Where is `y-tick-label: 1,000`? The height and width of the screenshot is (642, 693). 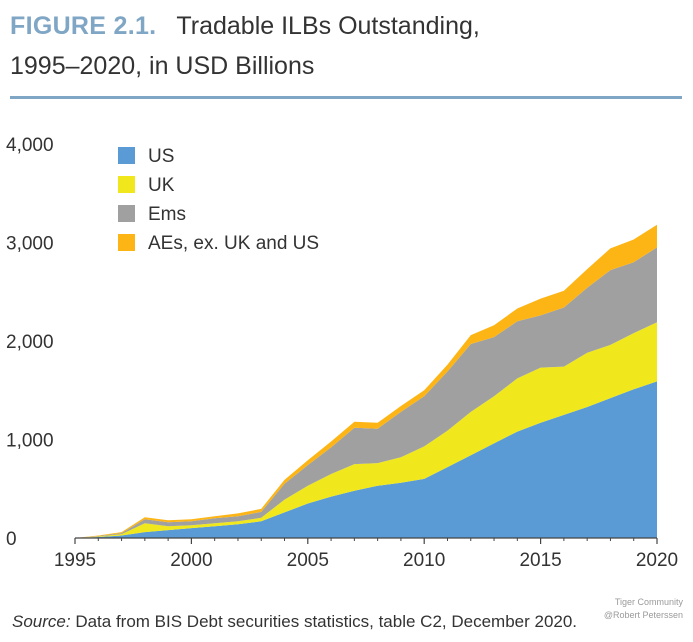
y-tick-label: 1,000 is located at coordinates (30, 441).